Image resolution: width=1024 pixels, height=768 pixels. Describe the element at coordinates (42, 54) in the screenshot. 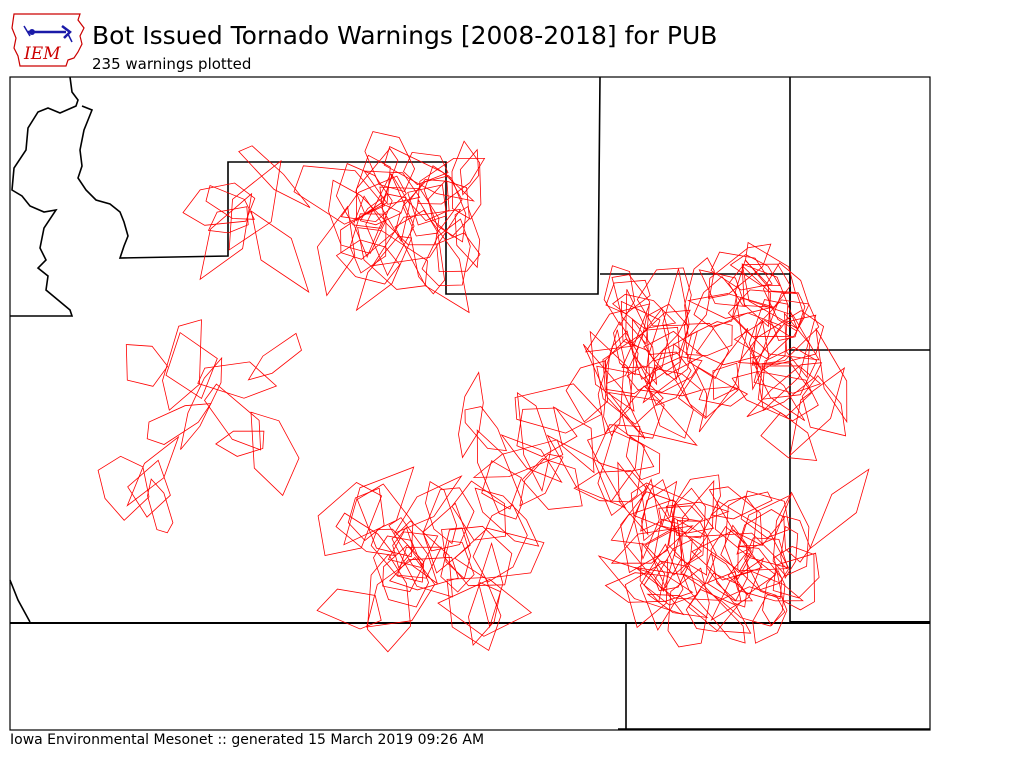

I see `logo-text: IEM` at that location.